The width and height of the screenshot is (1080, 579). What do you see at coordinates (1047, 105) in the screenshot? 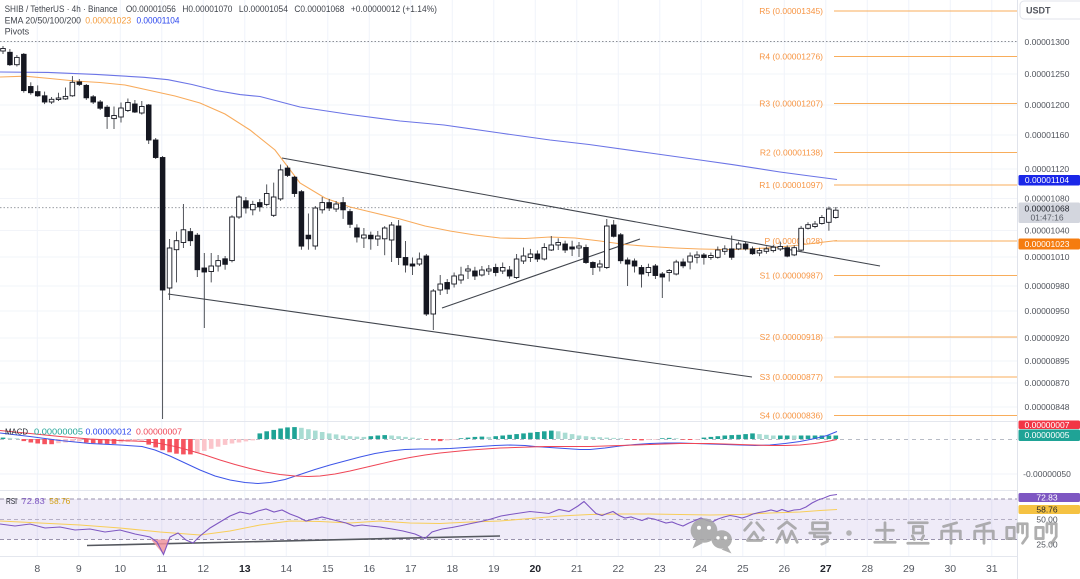
I see `svg-text: 0.00001200` at bounding box center [1047, 105].